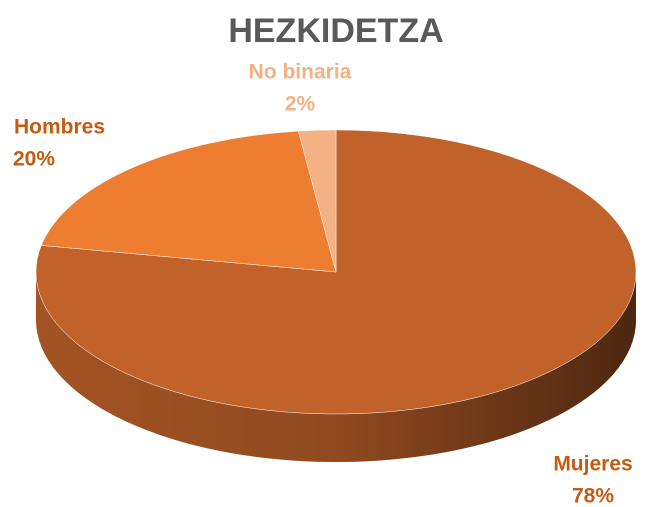 Image resolution: width=648 pixels, height=507 pixels. I want to click on data-label-value: 78%, so click(593, 496).